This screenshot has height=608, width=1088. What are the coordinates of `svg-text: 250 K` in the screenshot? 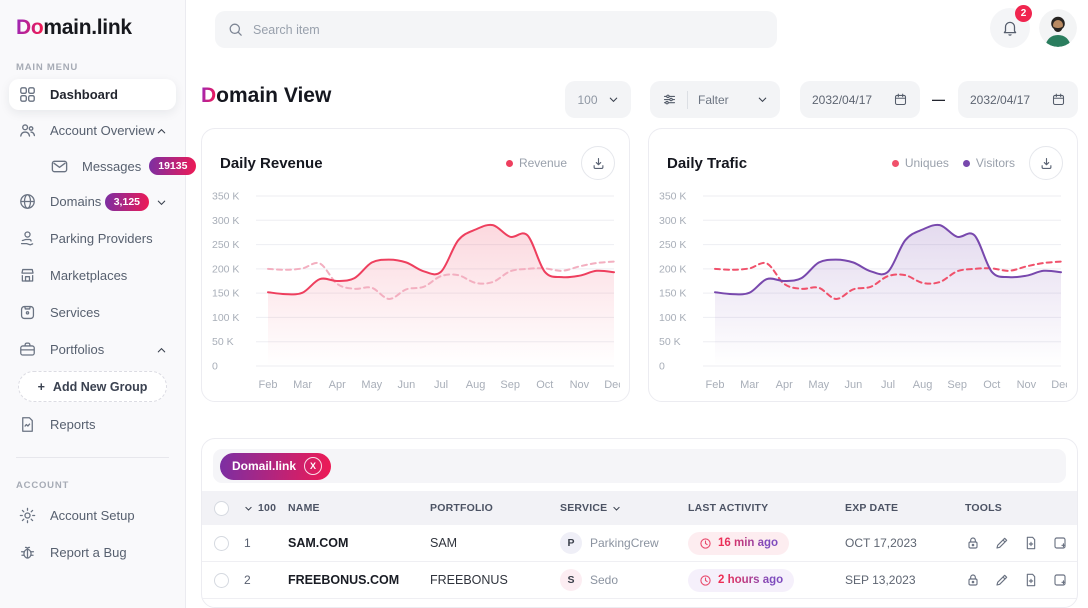 It's located at (225, 245).